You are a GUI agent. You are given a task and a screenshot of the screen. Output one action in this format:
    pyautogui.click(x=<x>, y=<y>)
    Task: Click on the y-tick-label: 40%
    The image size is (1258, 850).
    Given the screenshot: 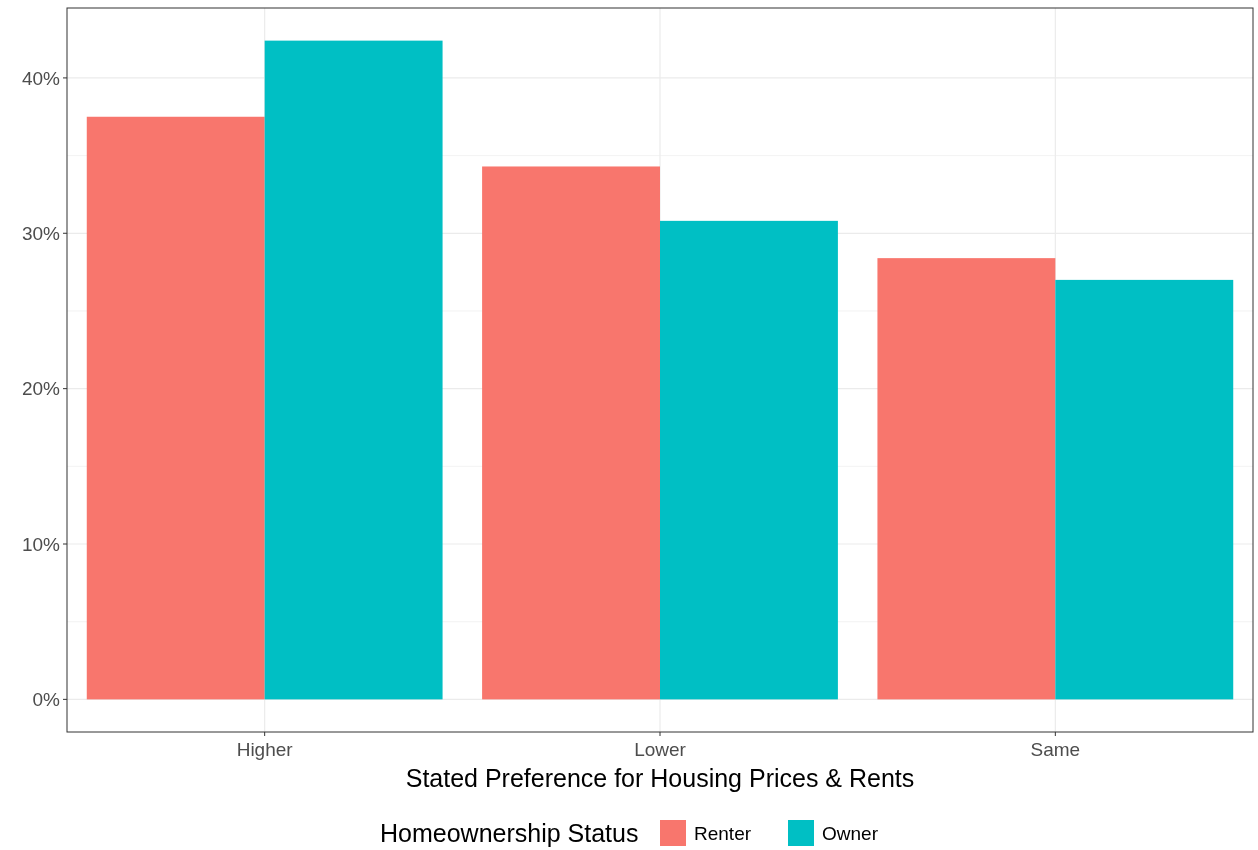 What is the action you would take?
    pyautogui.click(x=41, y=78)
    